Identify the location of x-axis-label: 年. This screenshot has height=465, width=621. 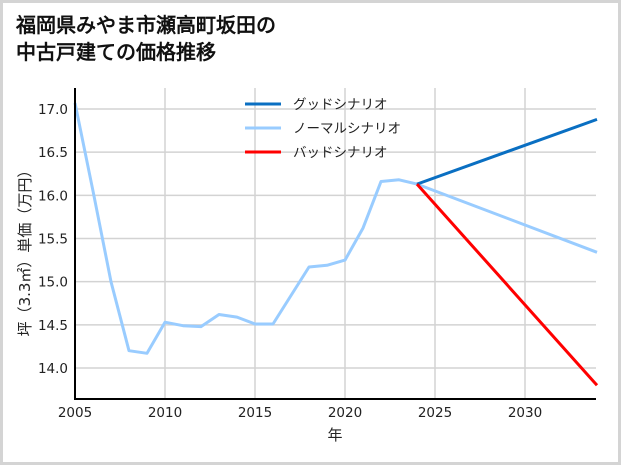
(334, 435).